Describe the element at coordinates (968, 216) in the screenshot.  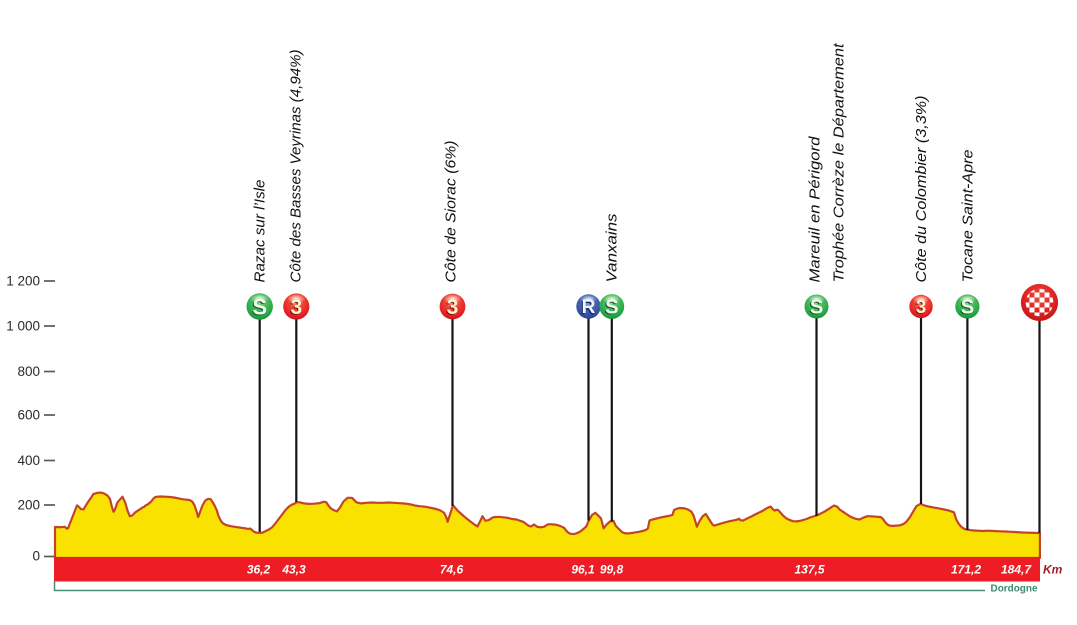
I see `svg-text: Tocane Saint-Apre` at that location.